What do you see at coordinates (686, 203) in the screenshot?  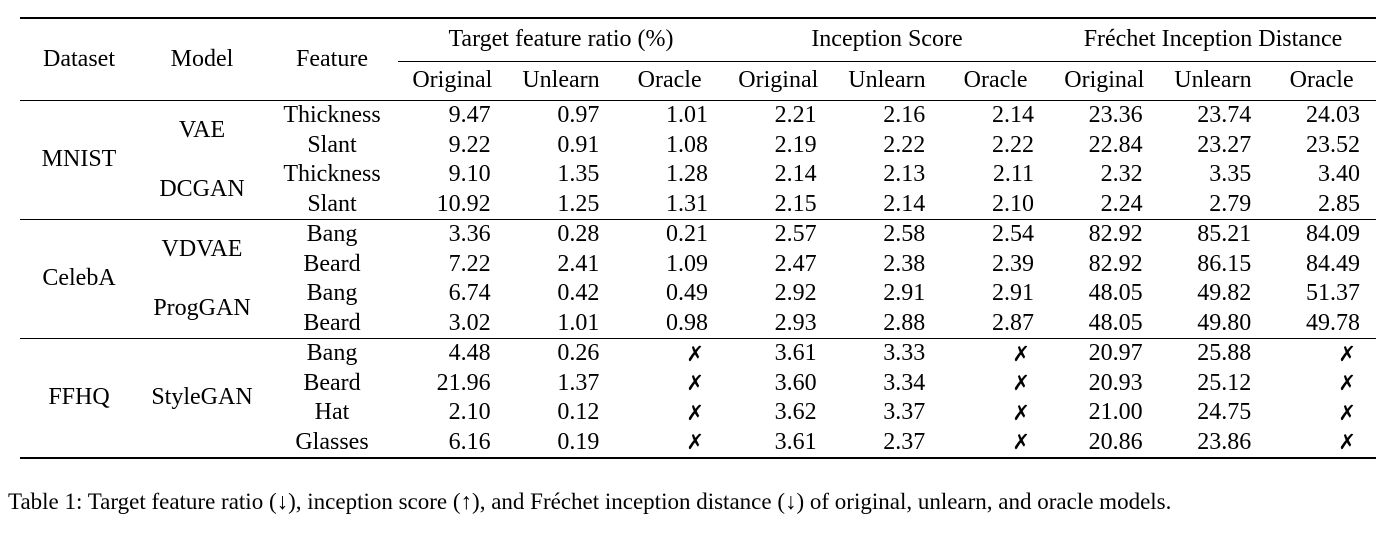 I see `value-cell: 1.31` at bounding box center [686, 203].